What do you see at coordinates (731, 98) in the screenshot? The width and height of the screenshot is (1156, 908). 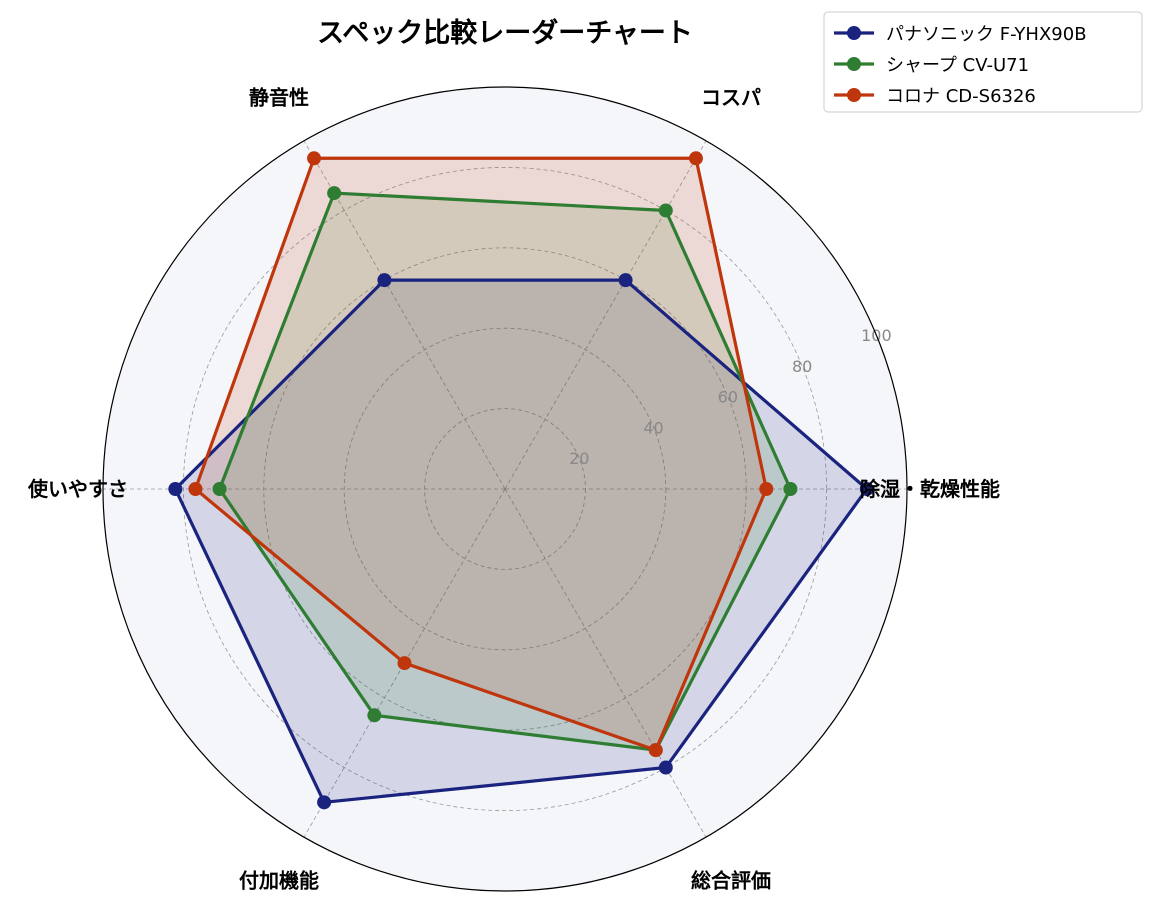 I see `axis-label: コスパ` at bounding box center [731, 98].